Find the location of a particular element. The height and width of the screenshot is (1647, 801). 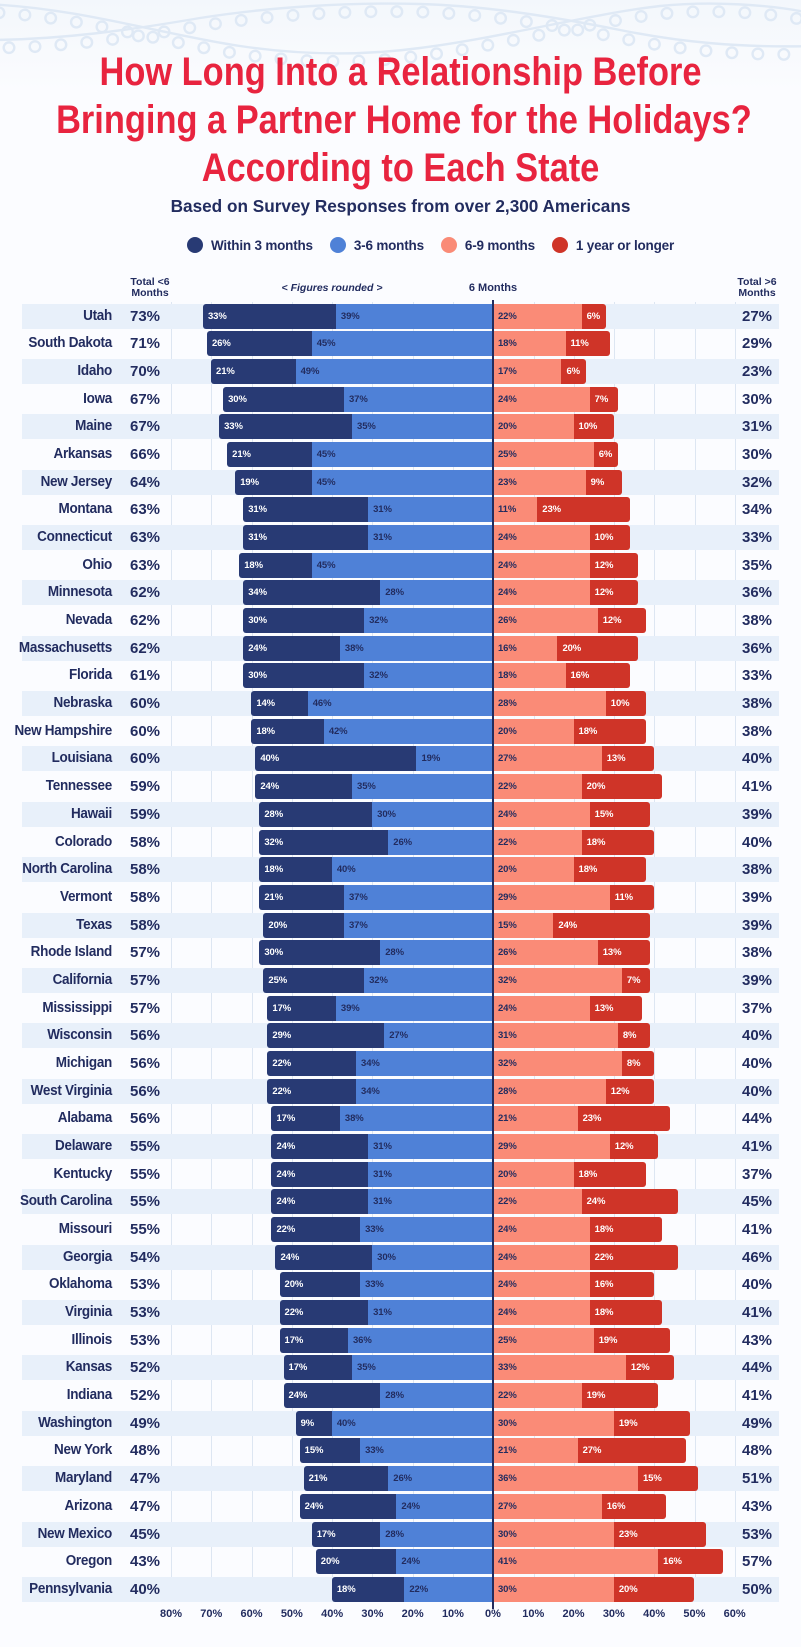

axis-tick-label: 40% is located at coordinates (332, 1613).